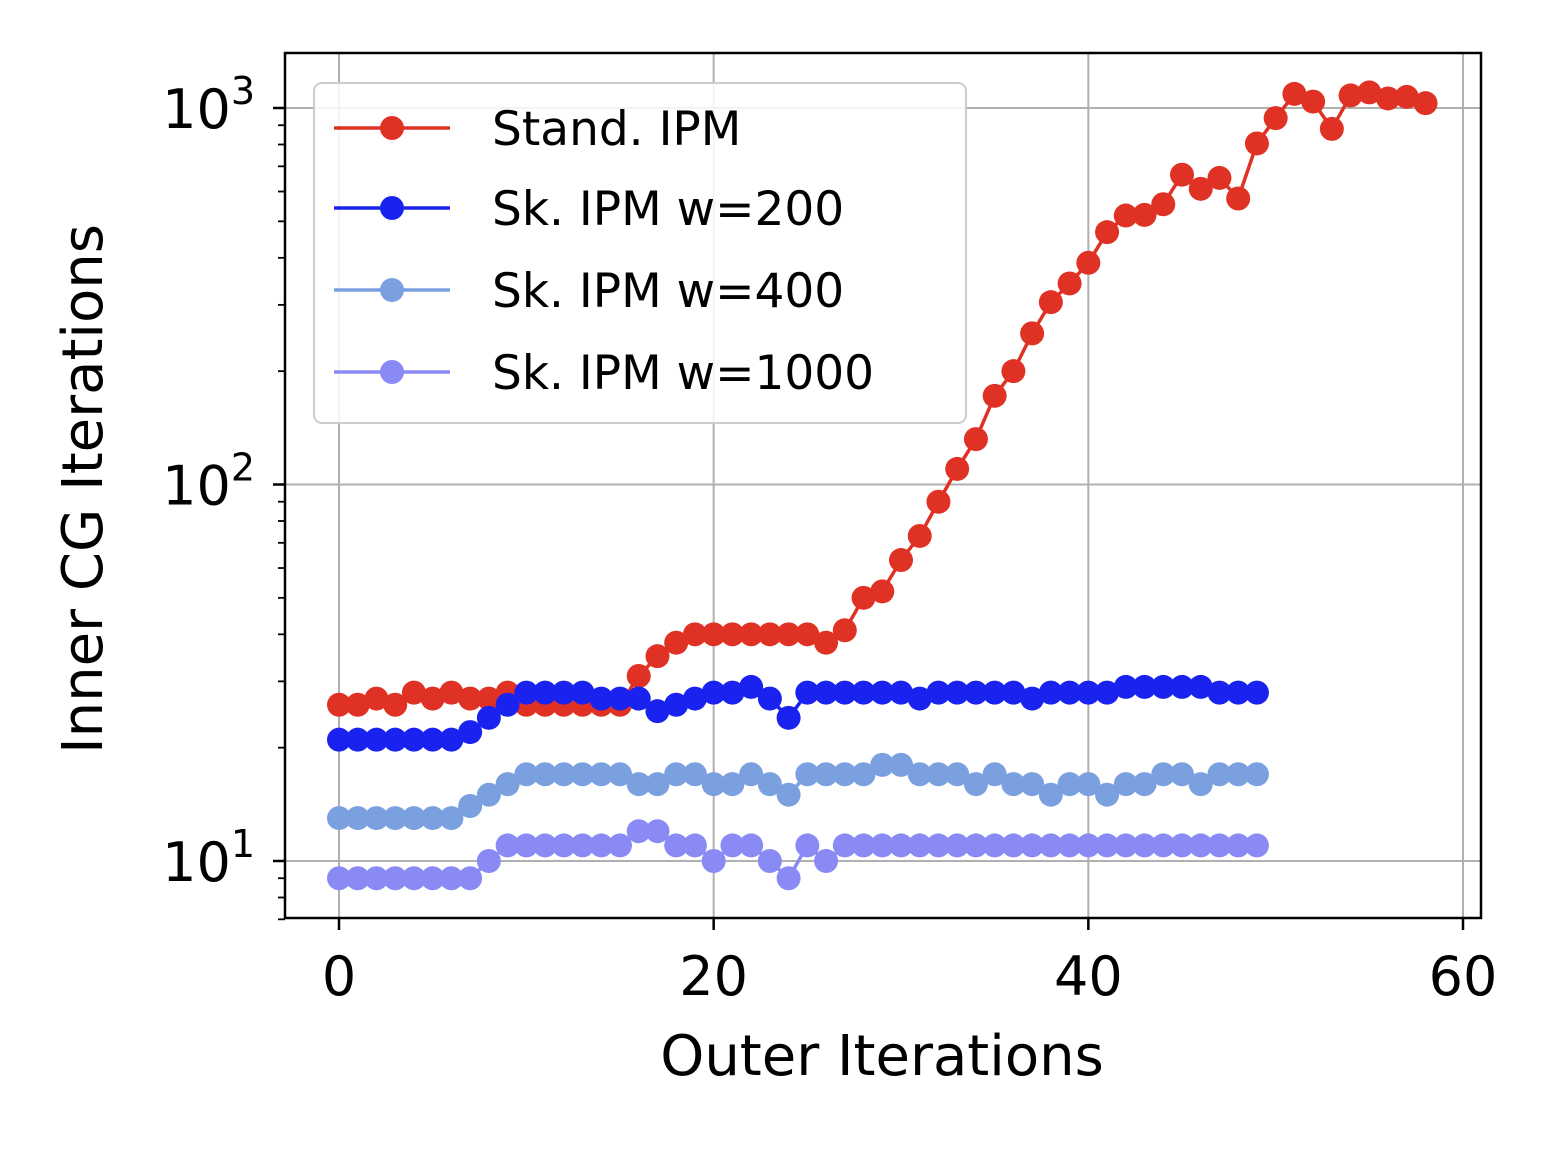  I want to click on legend-label: Sk. IPM w=1000, so click(683, 373).